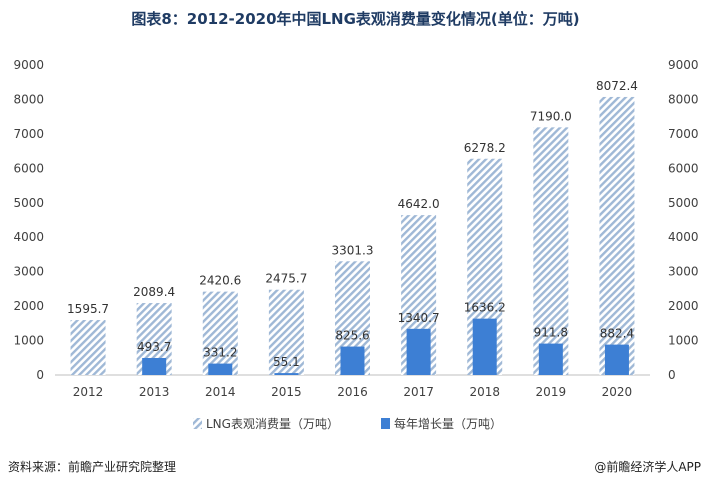  What do you see at coordinates (220, 281) in the screenshot?
I see `consumption-value-label: 2420.6` at bounding box center [220, 281].